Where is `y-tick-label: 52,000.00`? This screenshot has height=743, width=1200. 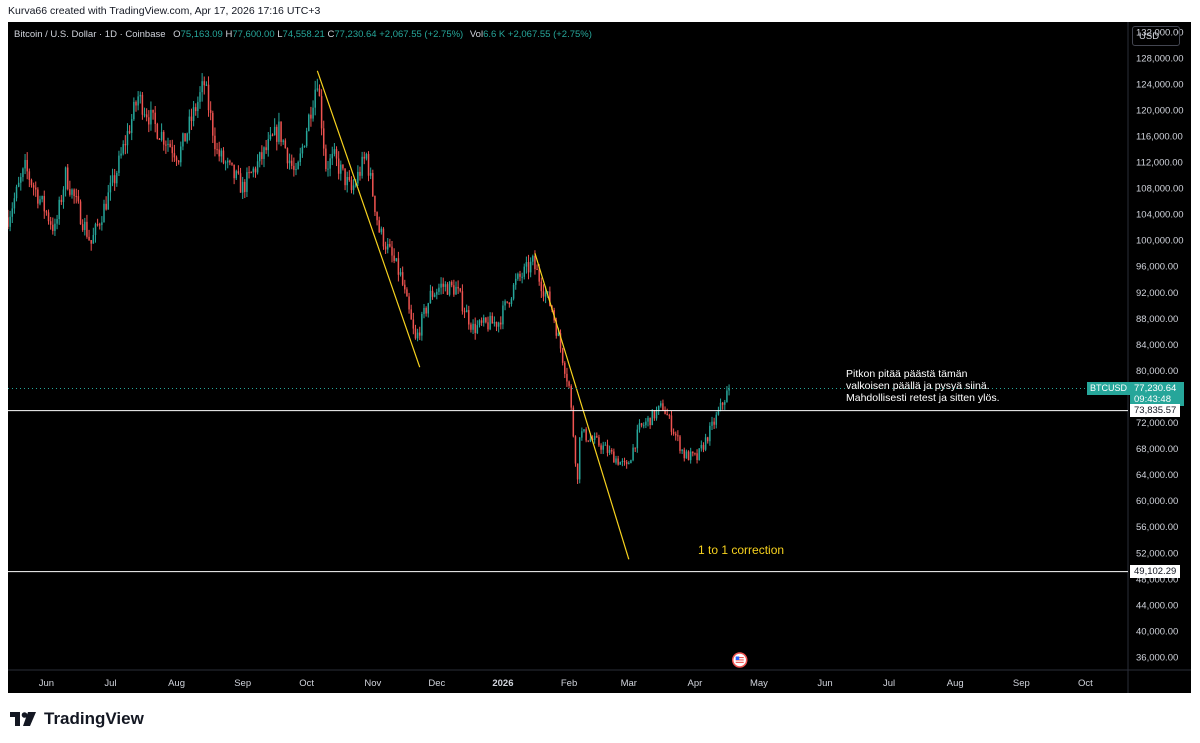
y-tick-label: 52,000.00 is located at coordinates (1157, 553).